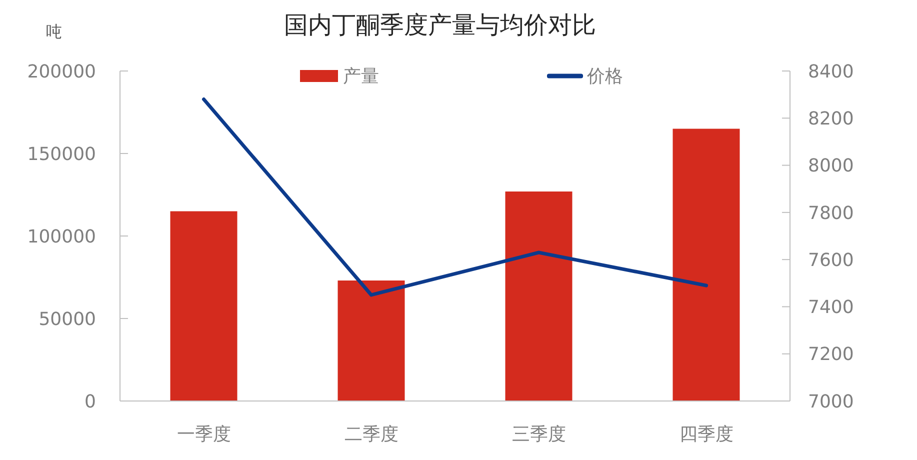 The width and height of the screenshot is (917, 460). Describe the element at coordinates (831, 71) in the screenshot. I see `y2-tick-label: 8400` at that location.